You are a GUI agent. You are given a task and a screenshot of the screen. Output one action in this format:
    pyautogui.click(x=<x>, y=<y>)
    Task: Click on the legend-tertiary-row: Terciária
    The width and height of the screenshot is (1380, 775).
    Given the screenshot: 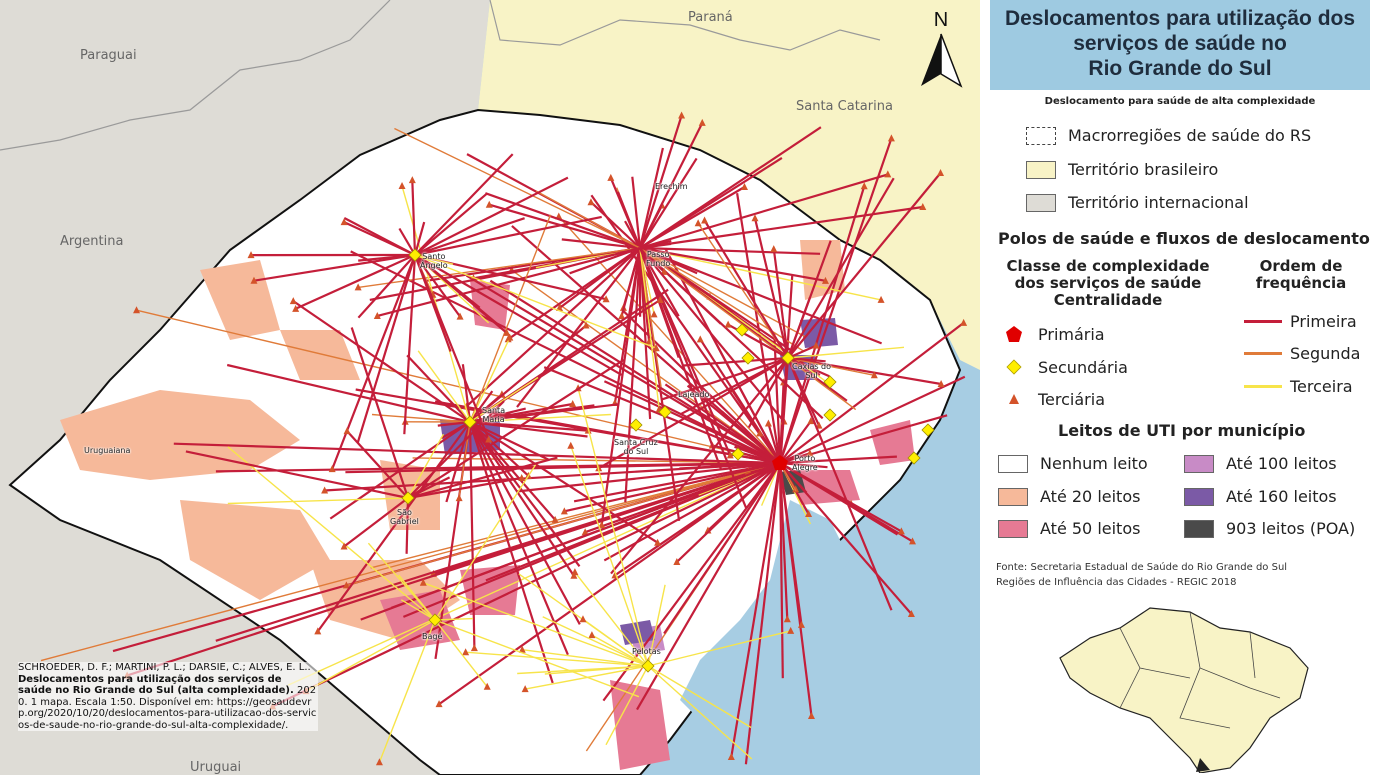 What is the action you would take?
    pyautogui.click(x=1053, y=399)
    